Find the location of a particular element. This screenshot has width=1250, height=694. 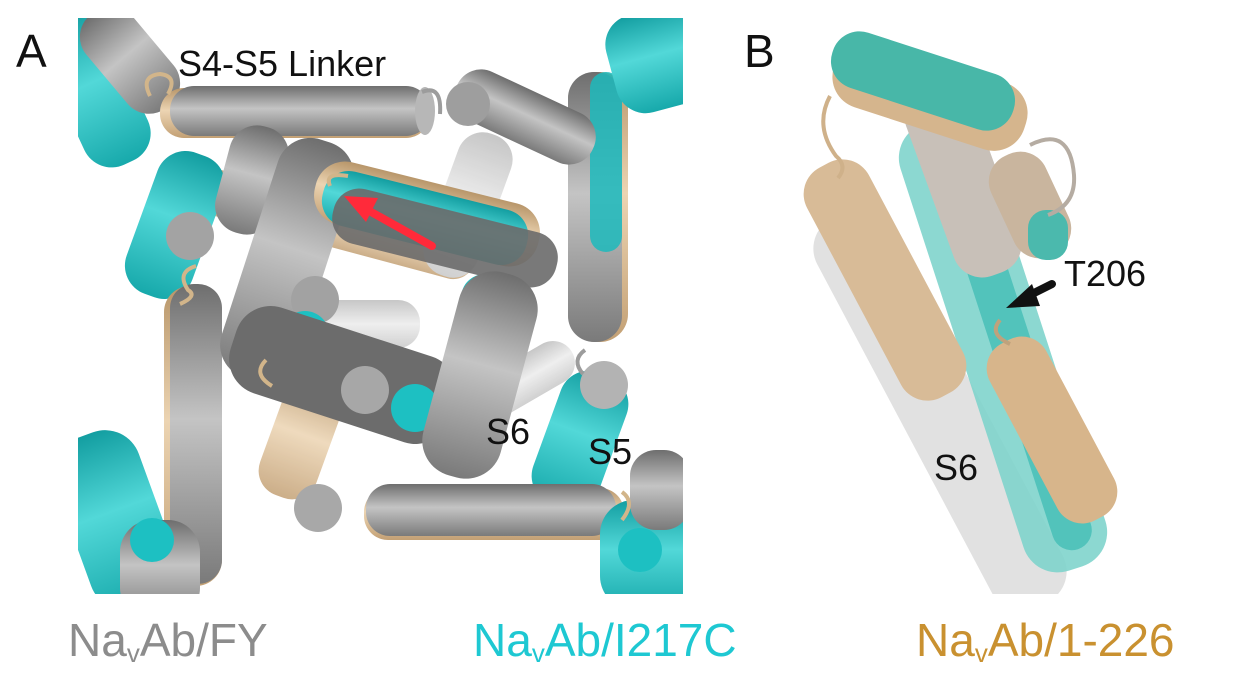

legend-item-fy: NavAb/FY is located at coordinates (168, 641).